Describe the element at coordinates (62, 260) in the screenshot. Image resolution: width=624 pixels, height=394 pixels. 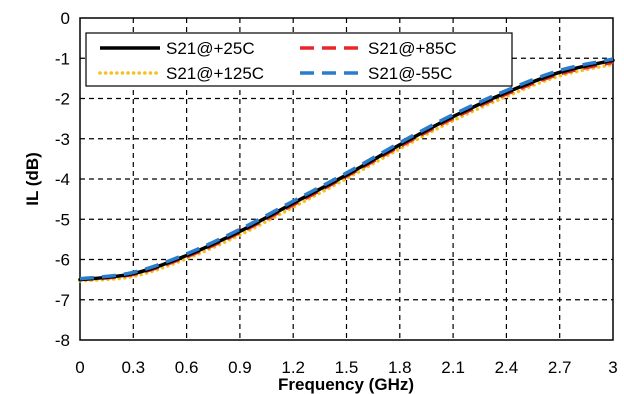
I see `y-tick-label: -6` at that location.